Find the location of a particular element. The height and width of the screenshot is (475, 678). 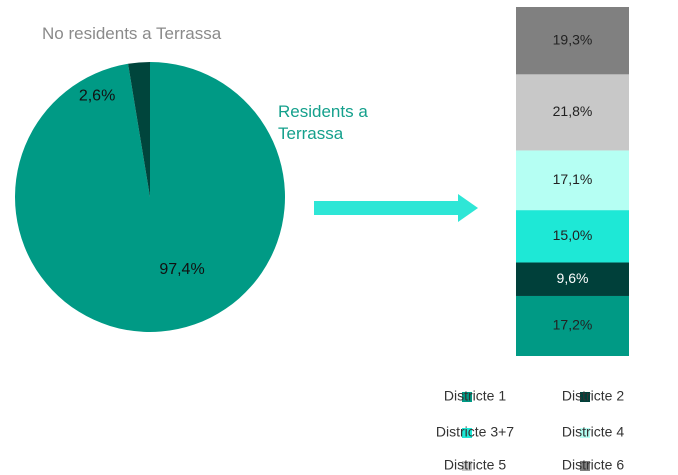

legend-label: Districte 2 is located at coordinates (593, 396).